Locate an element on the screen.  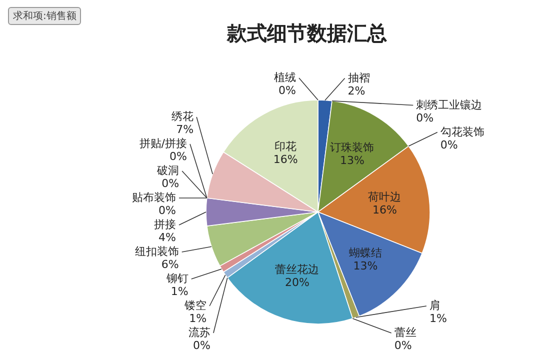
slice-label: 绣花 is located at coordinates (183, 116).